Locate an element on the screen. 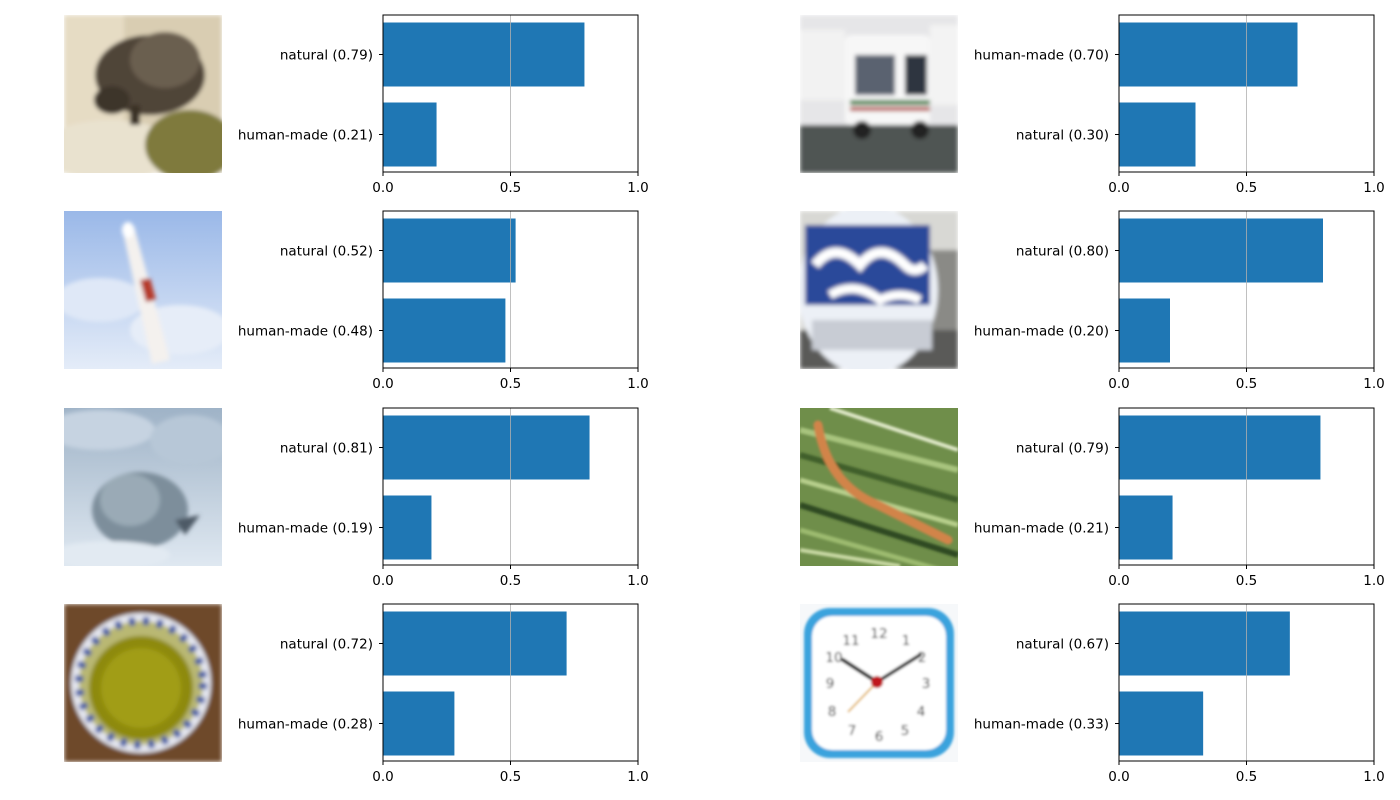  svg-text: 9 is located at coordinates (830, 684).